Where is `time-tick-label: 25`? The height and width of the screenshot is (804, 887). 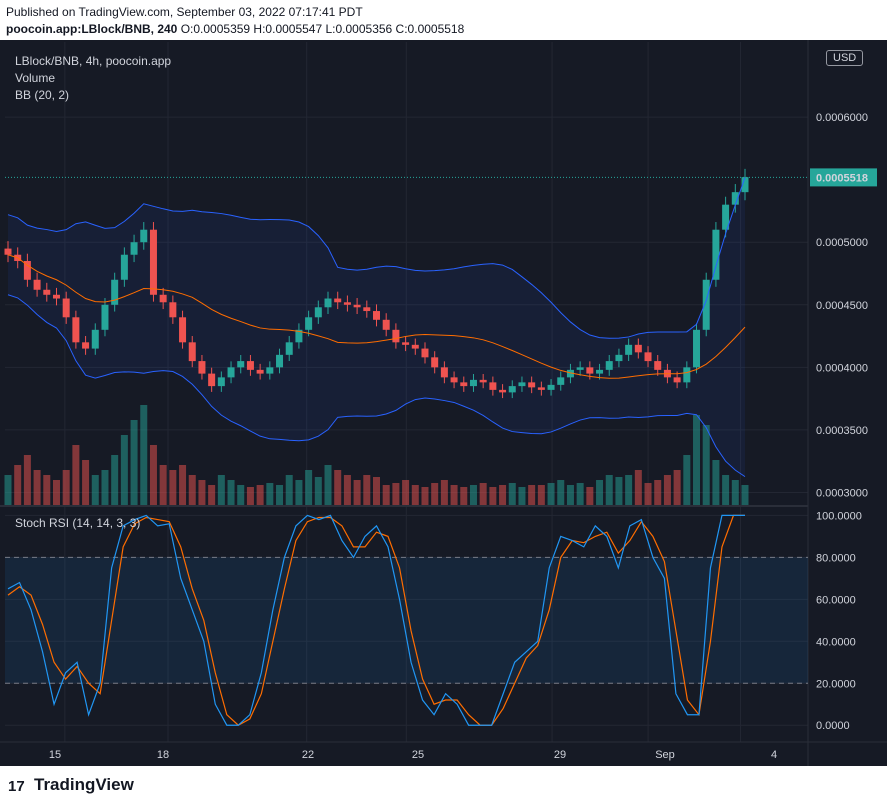
time-tick-label: 25 is located at coordinates (418, 755).